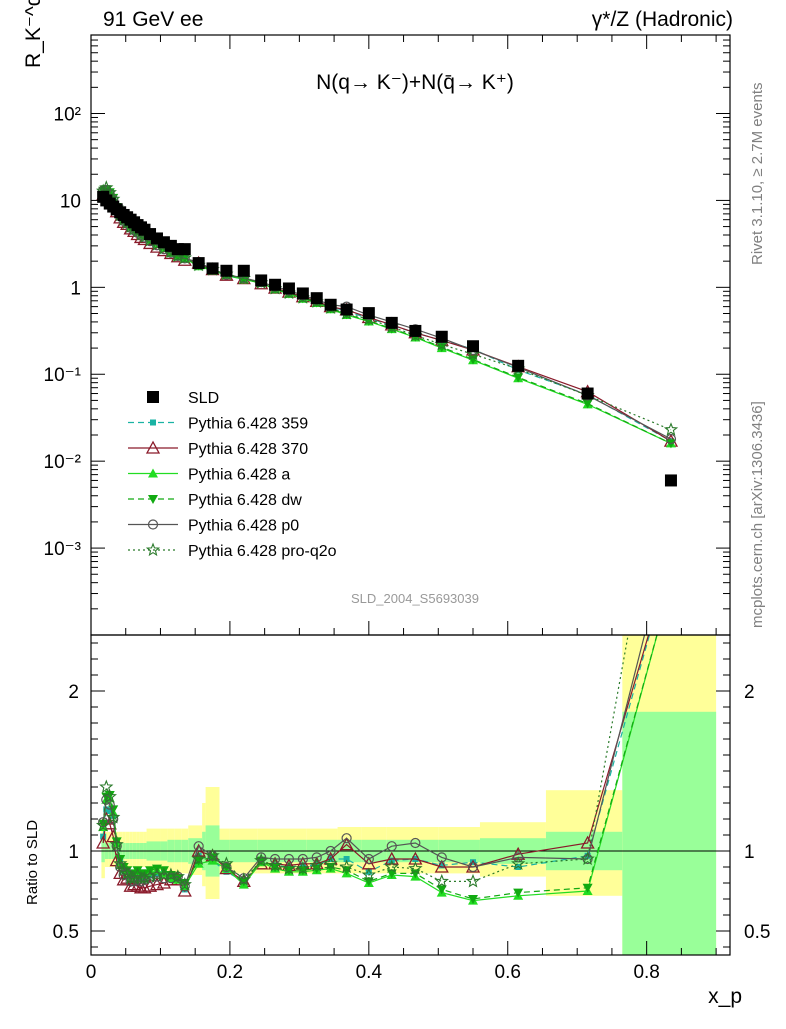  Describe the element at coordinates (73, 852) in the screenshot. I see `ratio-ytick-label: 1` at that location.